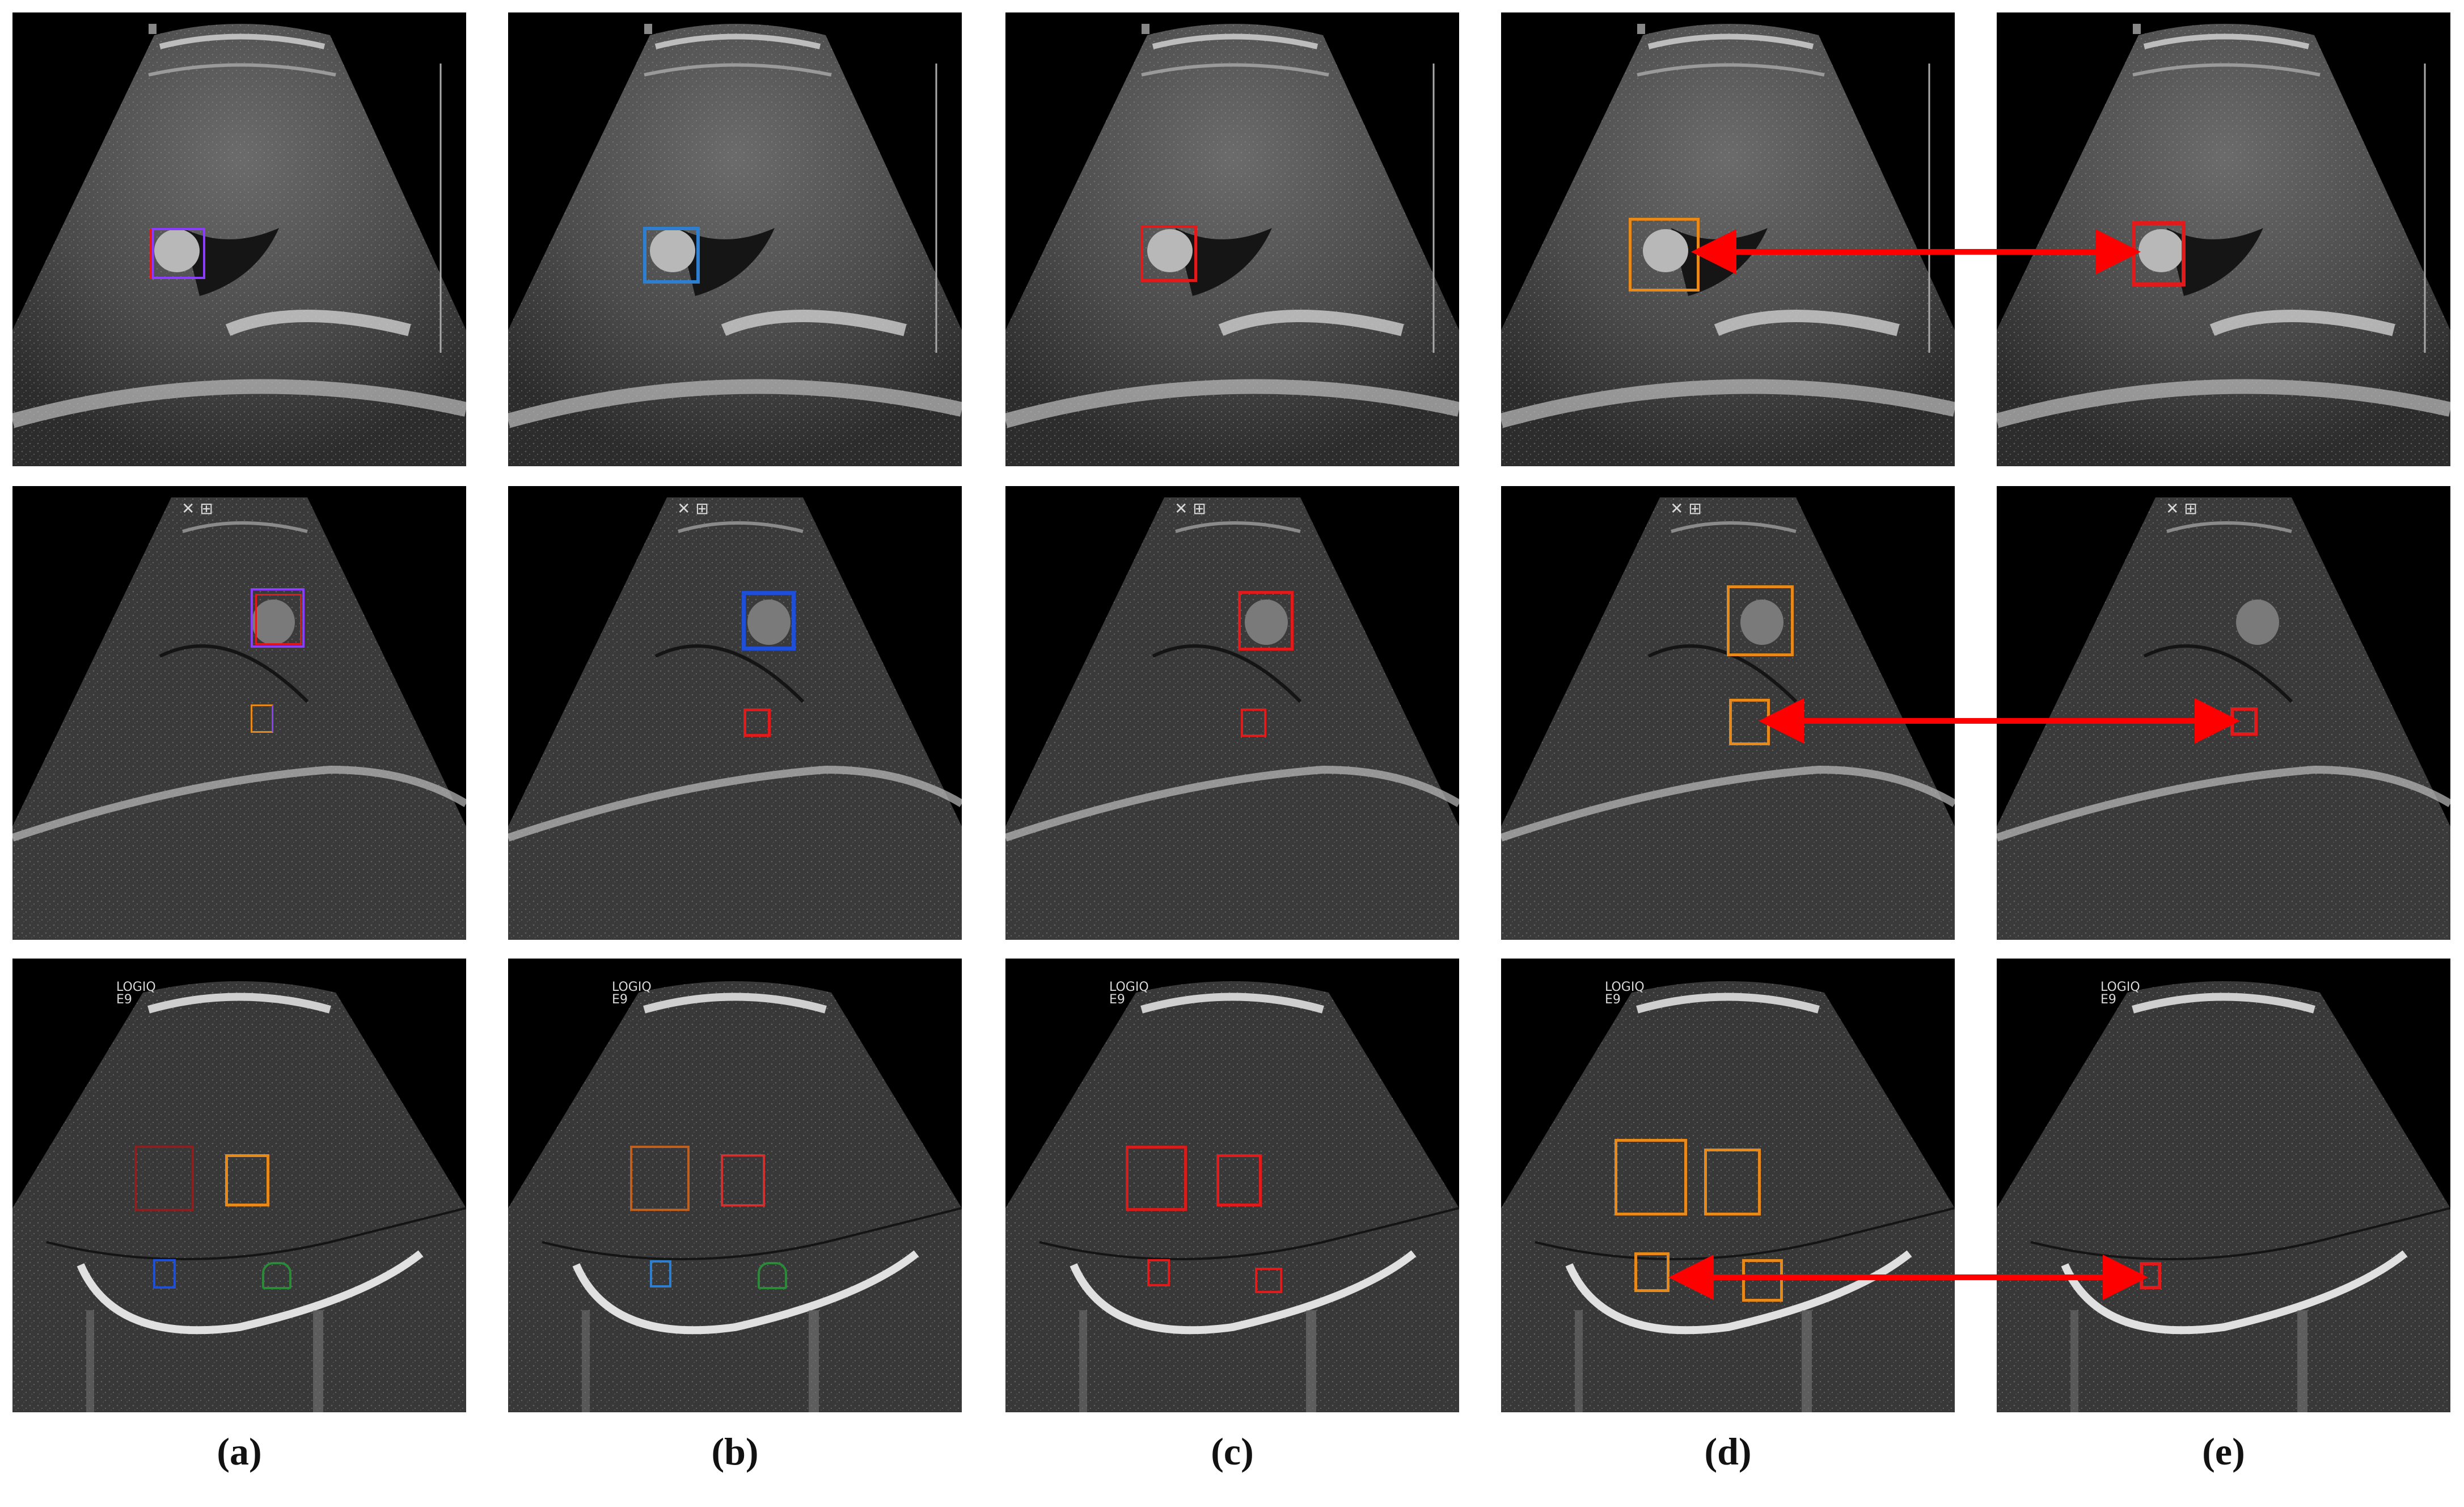 The height and width of the screenshot is (1507, 2464). I want to click on bbox-darkred, so click(164, 1178).